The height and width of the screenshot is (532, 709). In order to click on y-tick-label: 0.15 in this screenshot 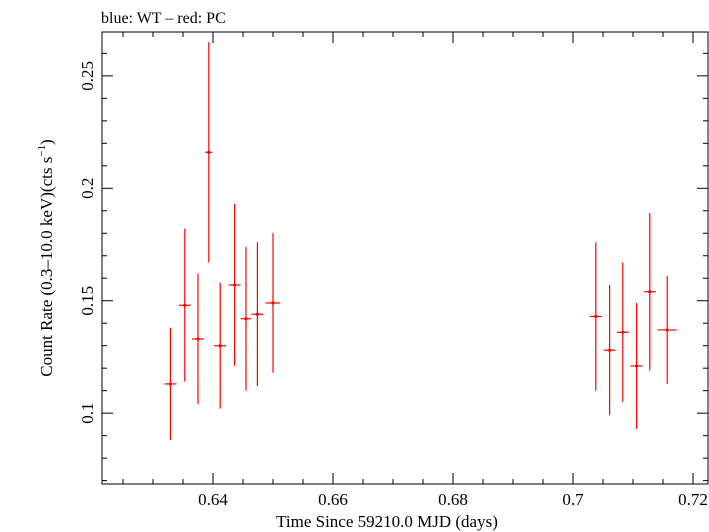, I will do `click(87, 301)`.